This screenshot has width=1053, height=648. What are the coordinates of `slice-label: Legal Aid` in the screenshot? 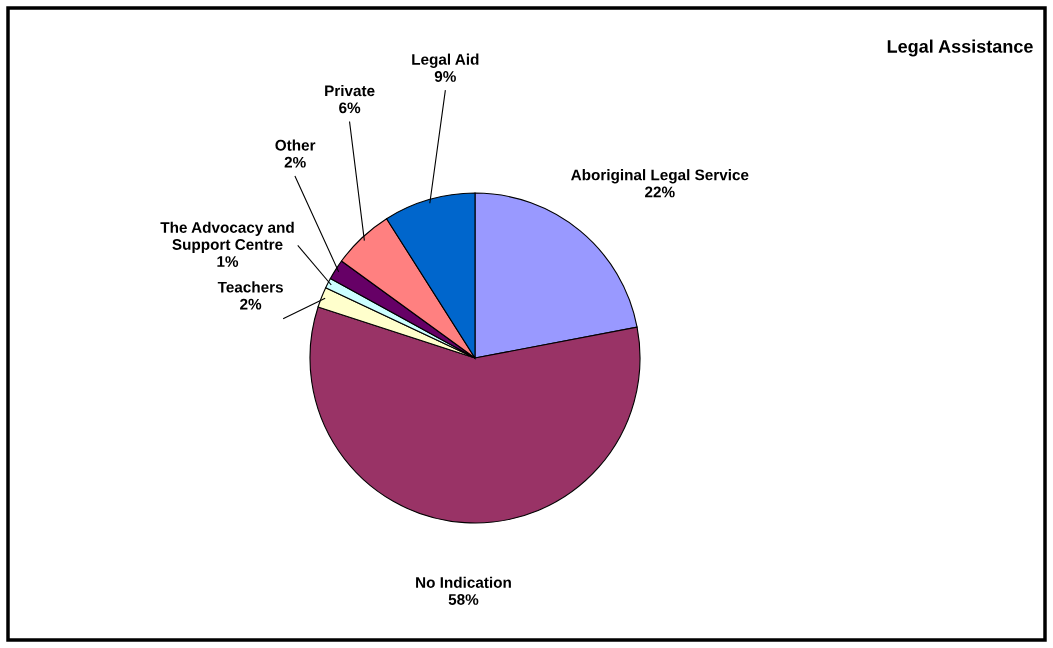 It's located at (445, 60).